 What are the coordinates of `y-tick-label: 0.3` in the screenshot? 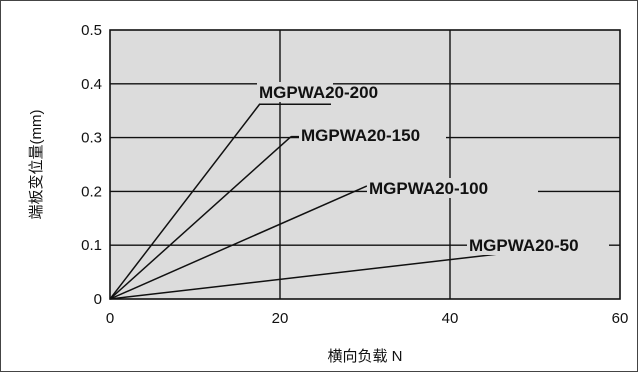 It's located at (91, 138).